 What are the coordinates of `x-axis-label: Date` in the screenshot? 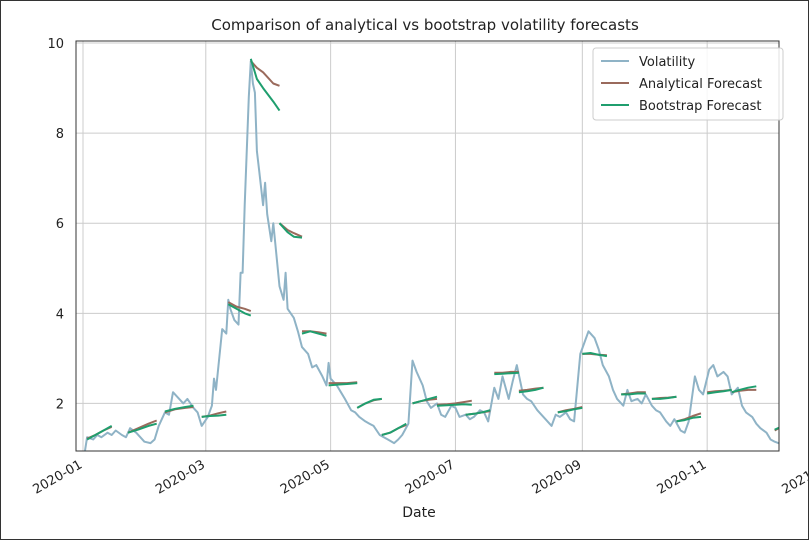 It's located at (418, 513).